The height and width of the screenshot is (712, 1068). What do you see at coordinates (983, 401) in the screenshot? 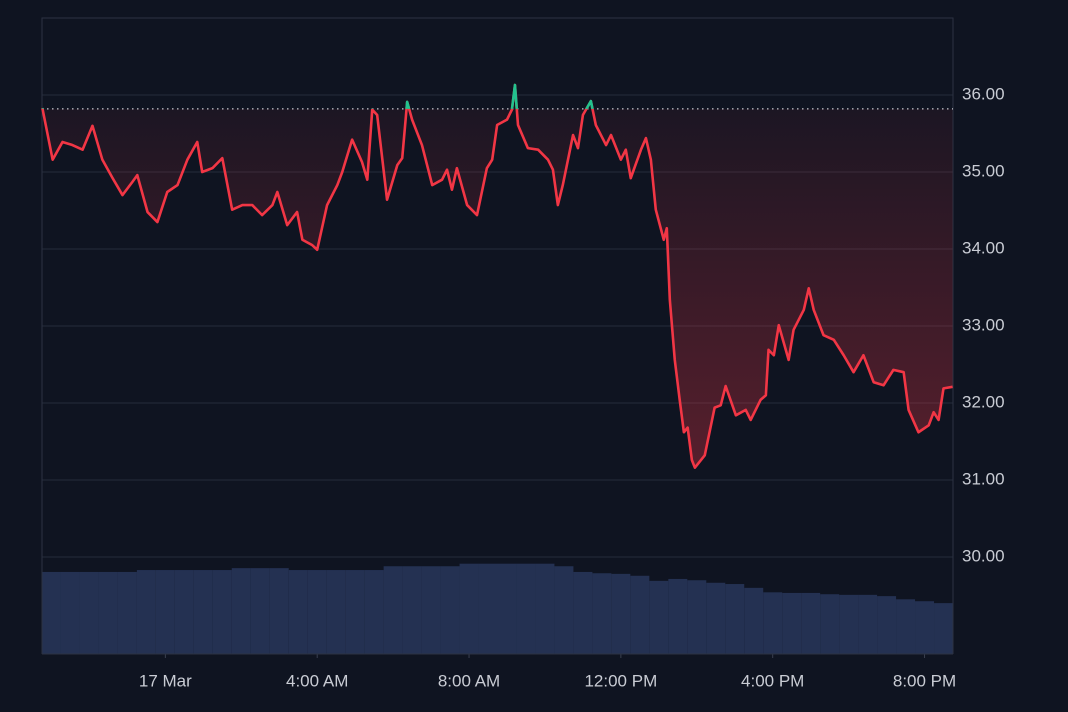
I see `y-tick-label: 32.00` at bounding box center [983, 401].